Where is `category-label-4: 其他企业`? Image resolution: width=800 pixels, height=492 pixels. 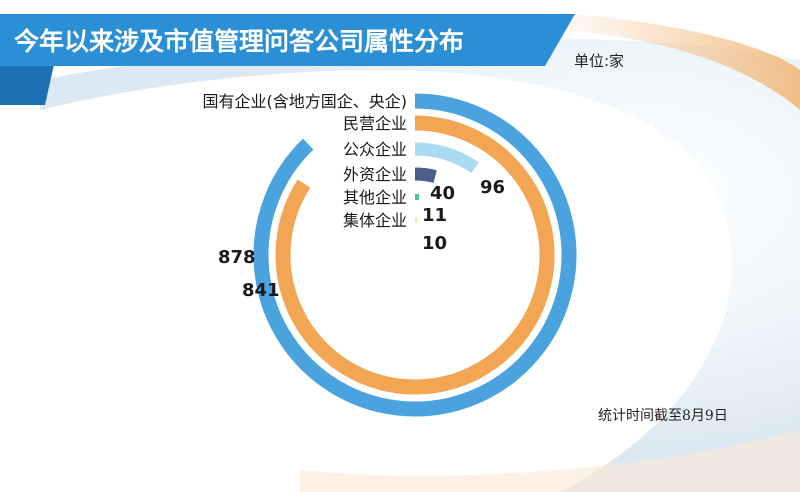 category-label-4: 其他企业 is located at coordinates (375, 197).